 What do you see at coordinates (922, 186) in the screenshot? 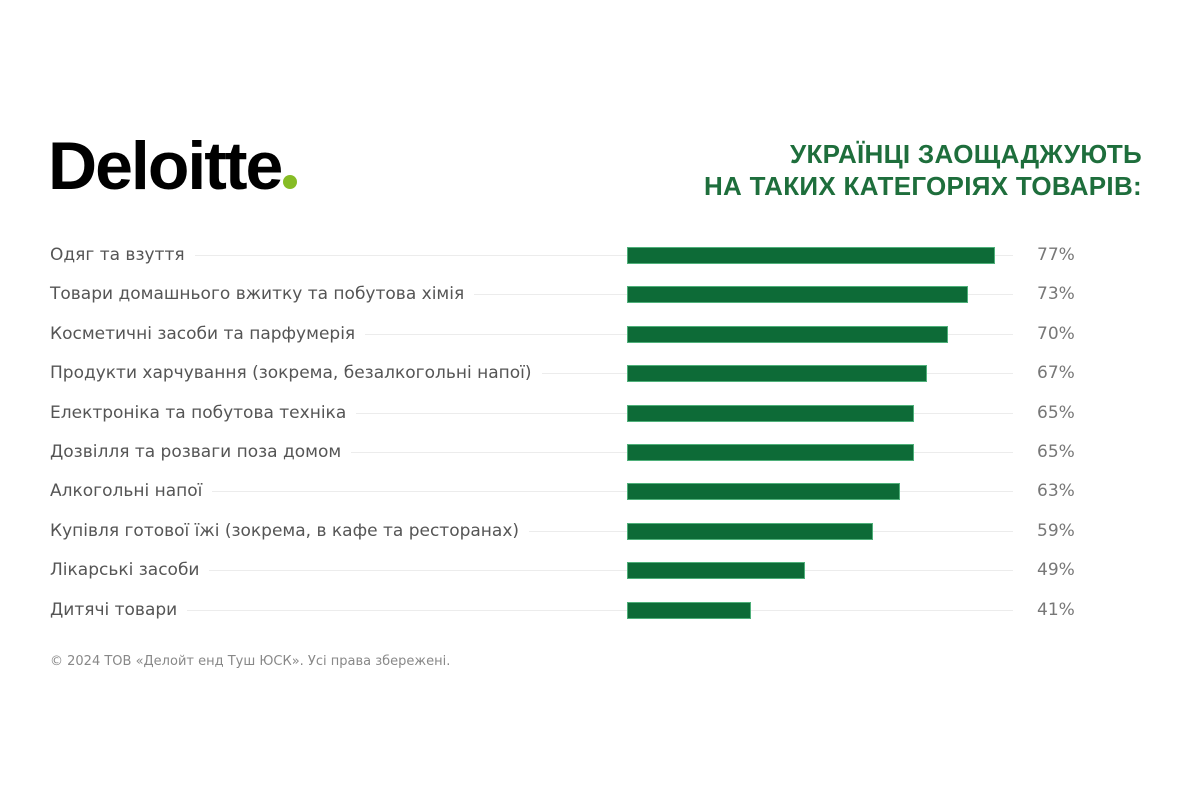
I see `chart-title-line-2: НА ТАКИХ КАТЕГОРІЯХ ТОВАРІВ:` at bounding box center [922, 186].